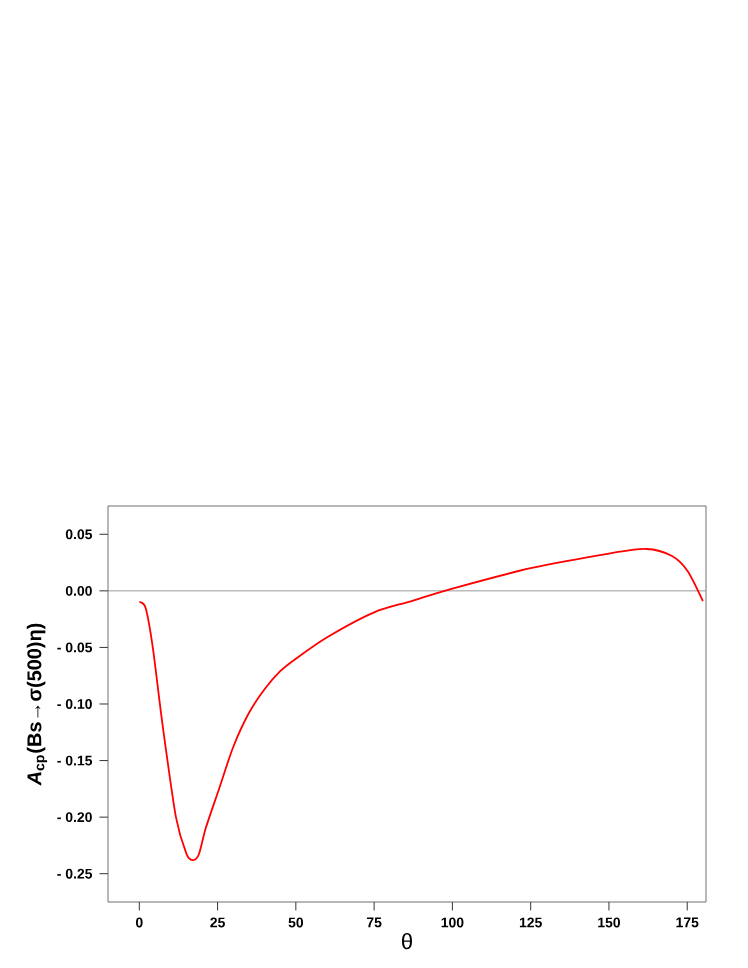 Image resolution: width=748 pixels, height=968 pixels. I want to click on y-axis-title: A$_{cp}$(Bs→σ(500)η), so click(37, 704).